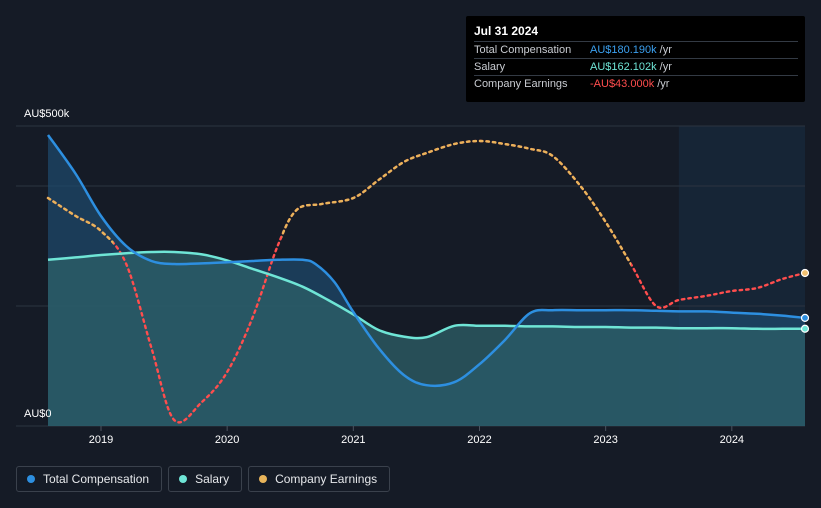  I want to click on tooltip-row-salary: Salary AU$162.102k/yr, so click(636, 67).